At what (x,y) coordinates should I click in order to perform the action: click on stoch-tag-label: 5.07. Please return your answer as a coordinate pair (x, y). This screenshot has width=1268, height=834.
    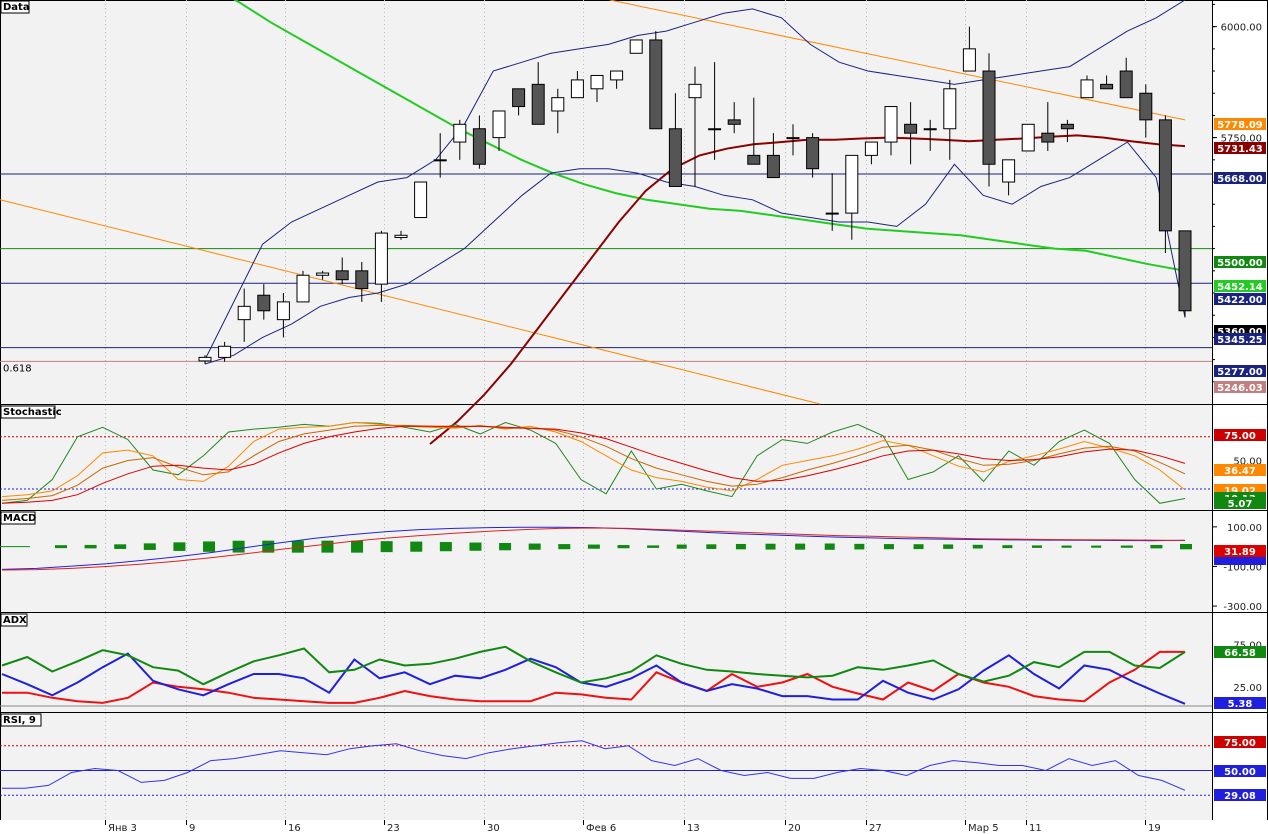
    Looking at the image, I should click on (1240, 504).